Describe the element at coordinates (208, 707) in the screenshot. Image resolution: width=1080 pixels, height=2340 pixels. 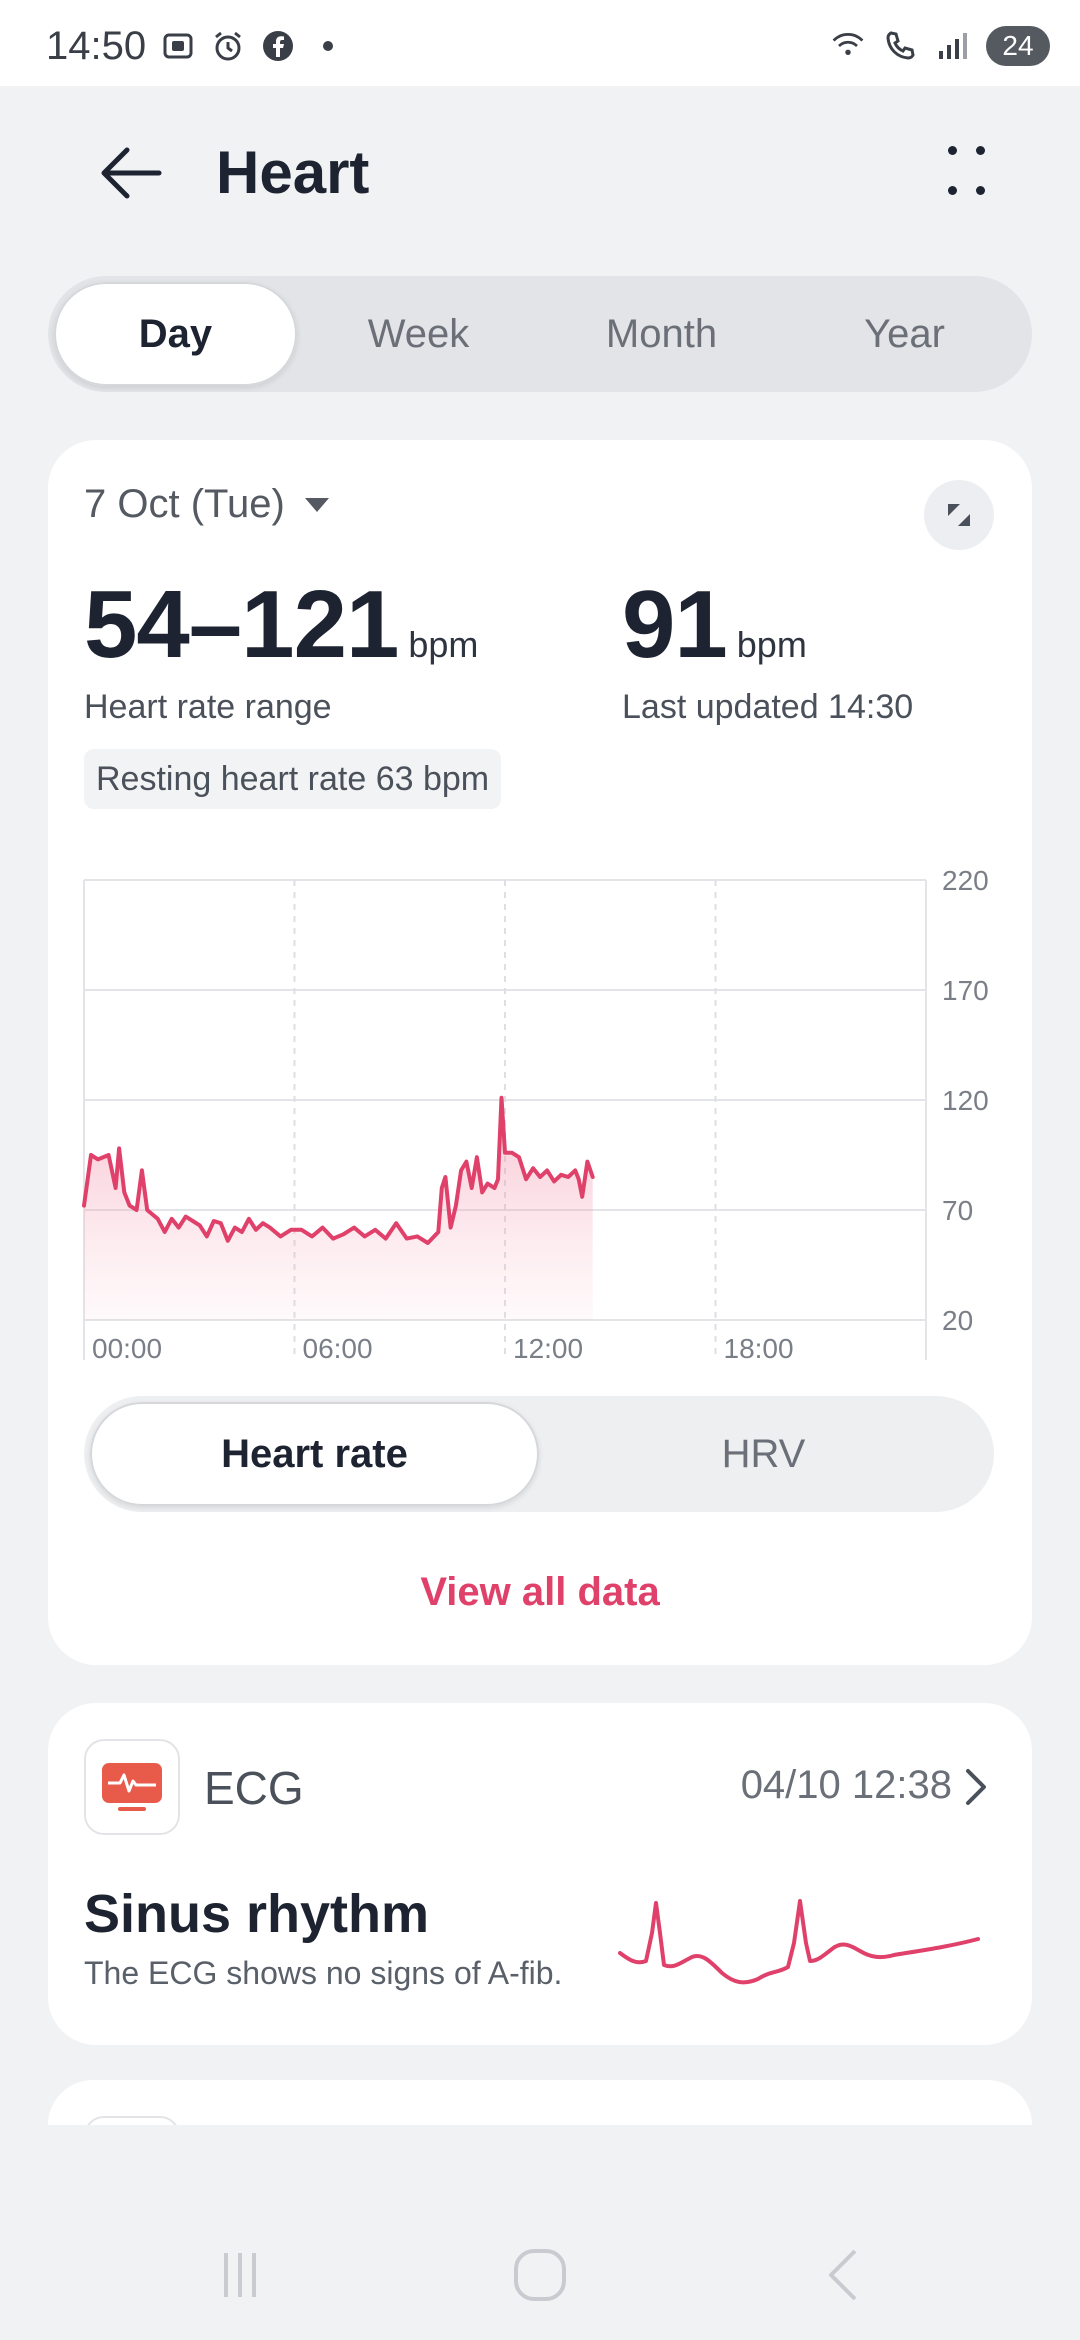
I see `range-label: Heart rate range` at that location.